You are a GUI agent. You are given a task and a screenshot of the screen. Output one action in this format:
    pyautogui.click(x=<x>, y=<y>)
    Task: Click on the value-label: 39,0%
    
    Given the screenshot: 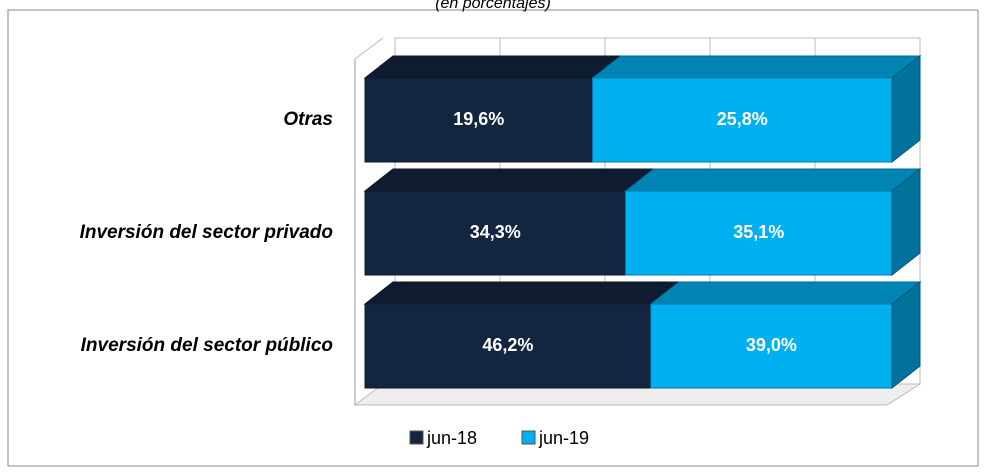 What is the action you would take?
    pyautogui.click(x=771, y=345)
    